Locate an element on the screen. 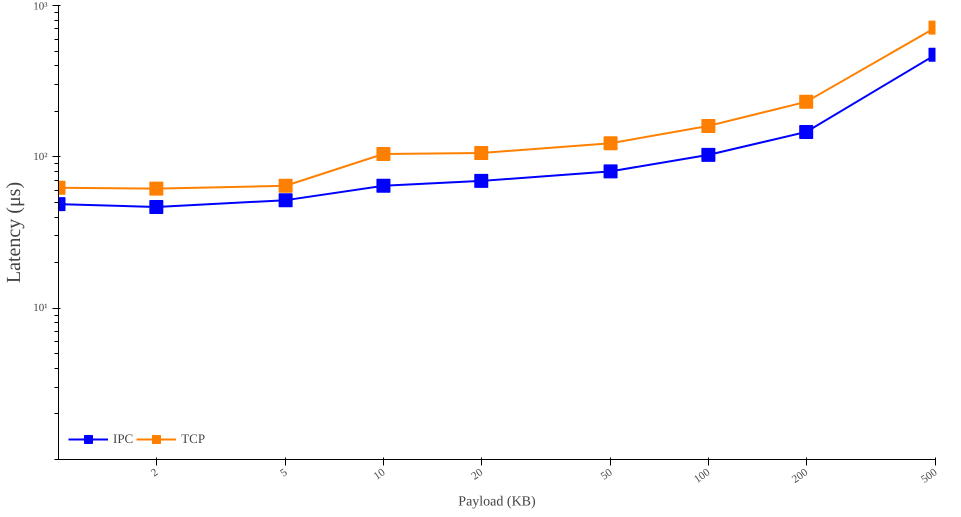 The image size is (961, 517). y-tick-label: 10¹ is located at coordinates (40, 308).